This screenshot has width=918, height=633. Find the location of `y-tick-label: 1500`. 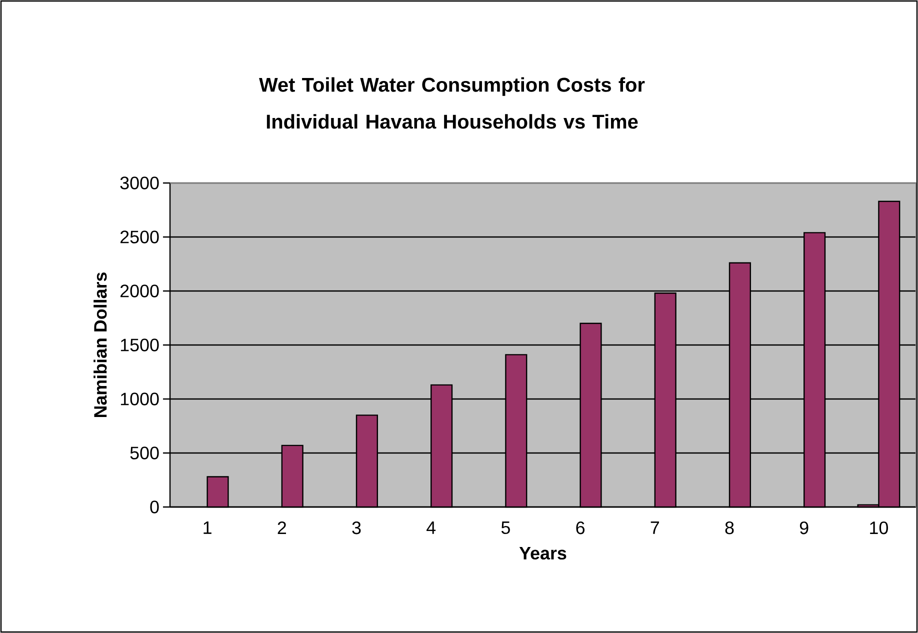

y-tick-label: 1500 is located at coordinates (139, 345).